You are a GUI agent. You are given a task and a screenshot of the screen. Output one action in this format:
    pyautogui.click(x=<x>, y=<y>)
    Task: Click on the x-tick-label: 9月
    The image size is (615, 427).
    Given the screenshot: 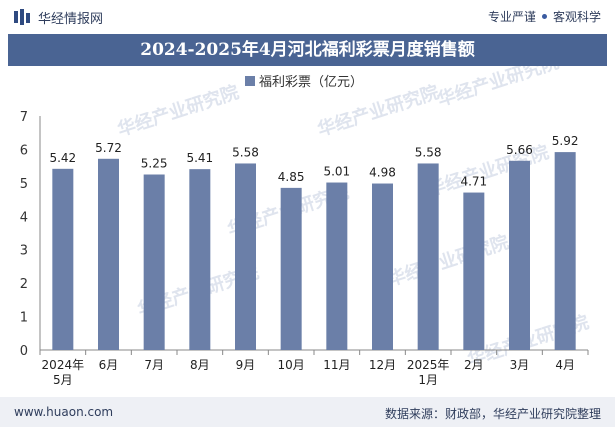 What is the action you would take?
    pyautogui.click(x=246, y=365)
    